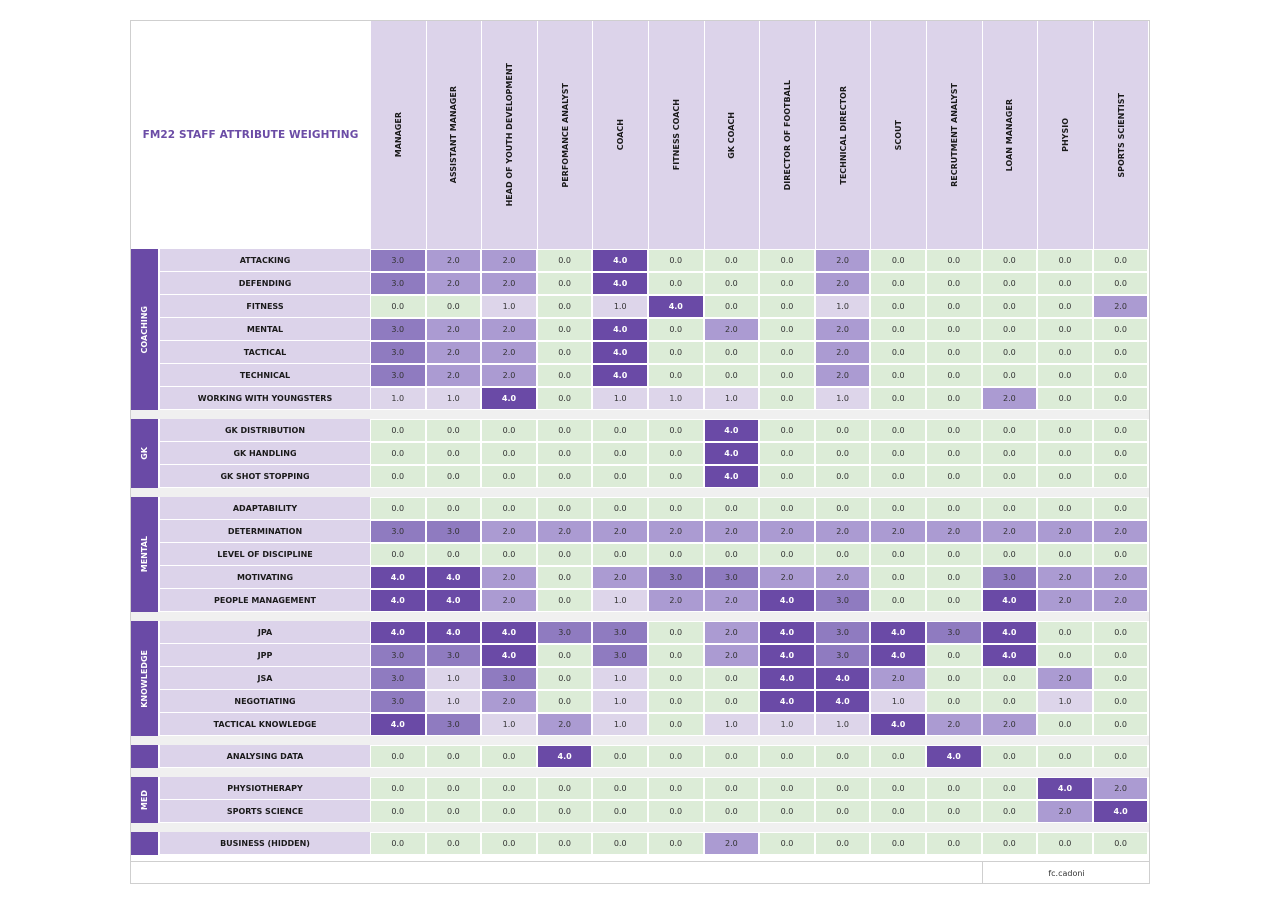 The height and width of the screenshot is (905, 1280). What do you see at coordinates (564, 135) in the screenshot?
I see `role-header: PERFOMANCE ANALYST` at bounding box center [564, 135].